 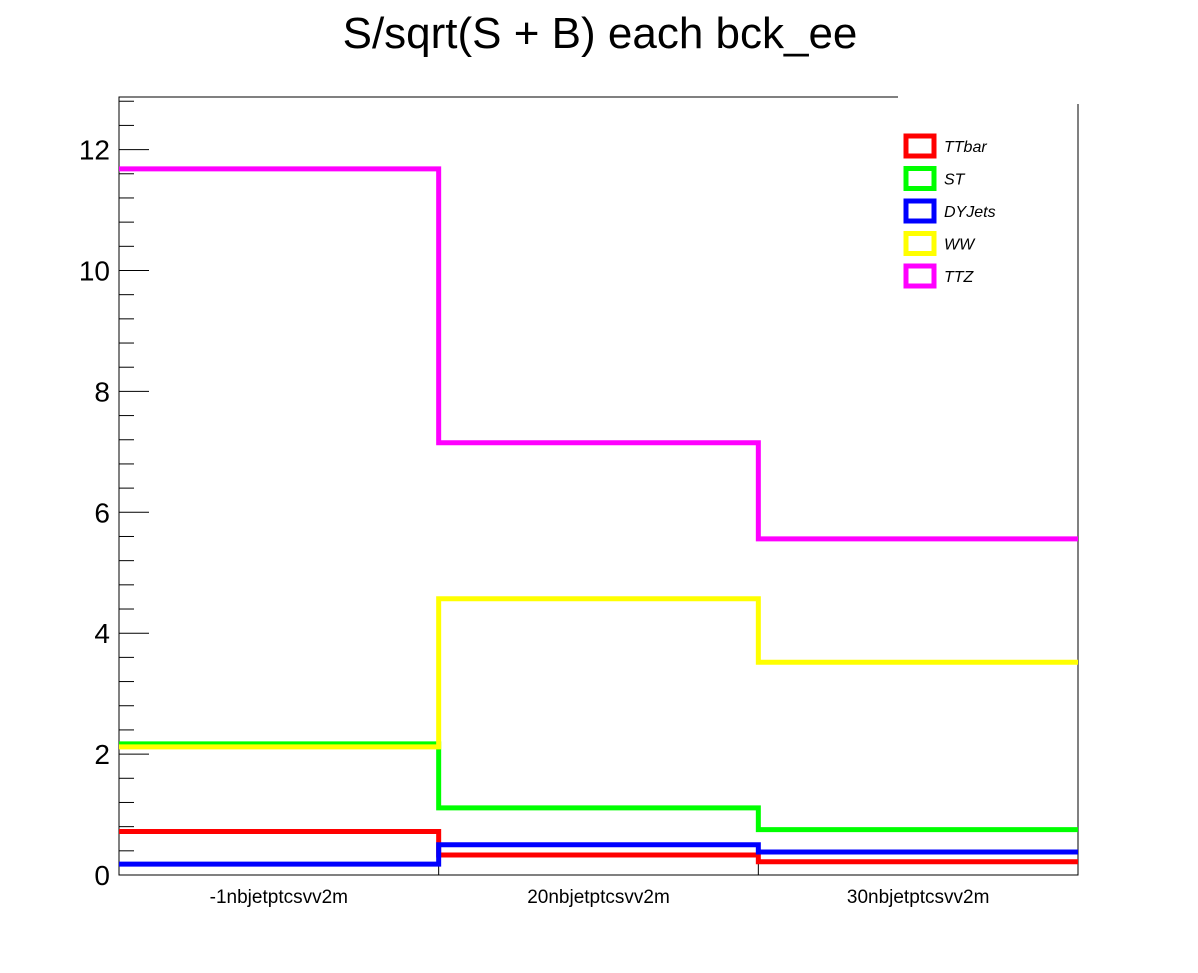 What do you see at coordinates (600, 33) in the screenshot?
I see `chart-title: S/sqrt(S + B) each bck_ee` at bounding box center [600, 33].